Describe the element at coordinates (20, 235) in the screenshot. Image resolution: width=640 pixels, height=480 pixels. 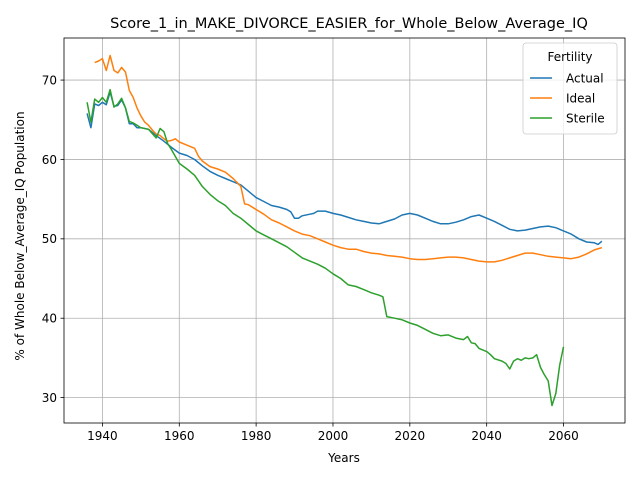
I see `y-axis-label: % of Whole Below_Average_IQ Population` at that location.